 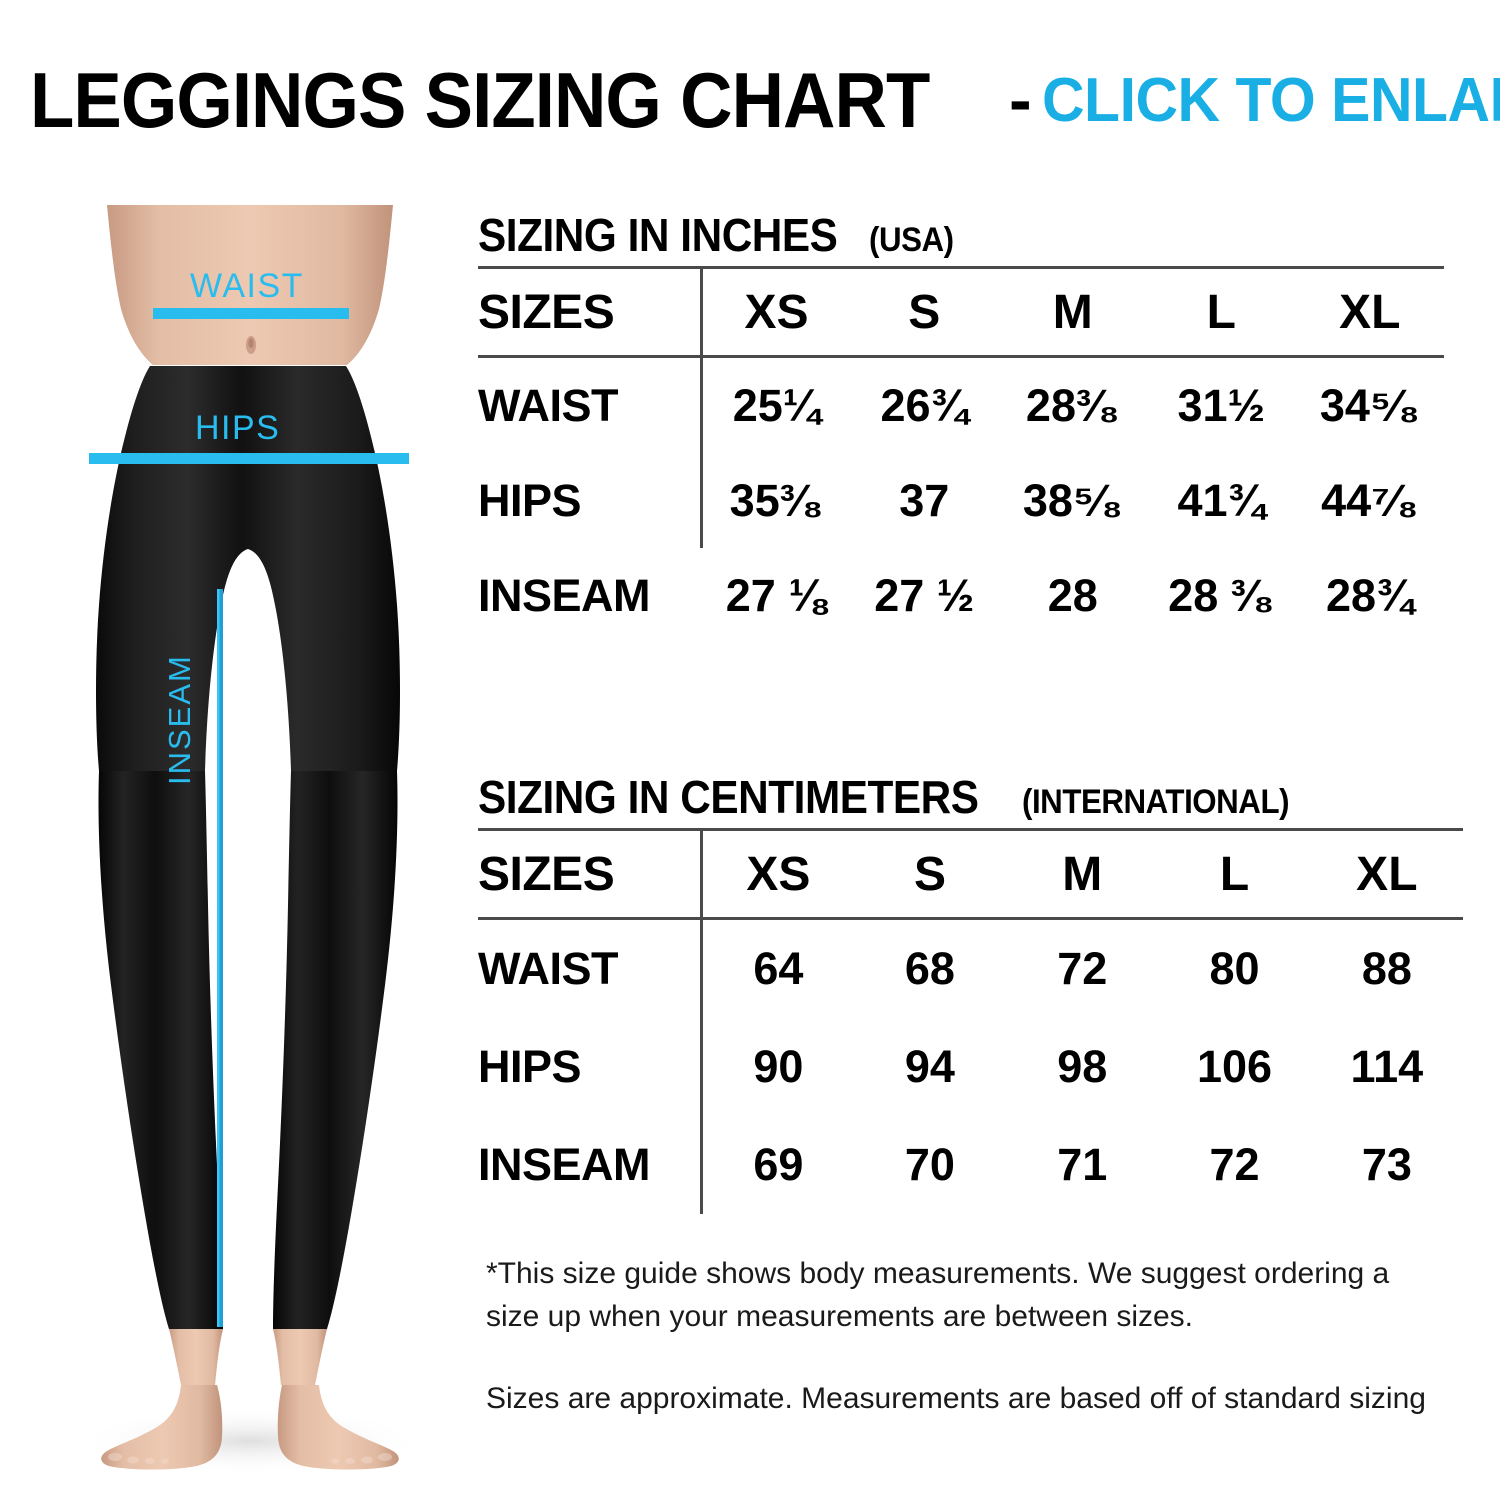 What do you see at coordinates (1221, 405) in the screenshot?
I see `inches-waist-l: 31½` at bounding box center [1221, 405].